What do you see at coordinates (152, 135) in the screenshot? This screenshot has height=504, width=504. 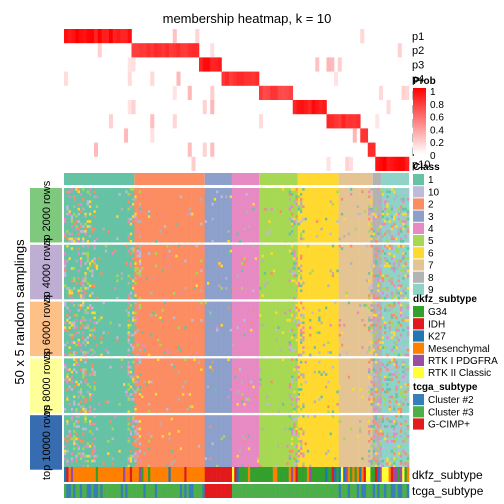 I see `membership-cell` at bounding box center [152, 135].